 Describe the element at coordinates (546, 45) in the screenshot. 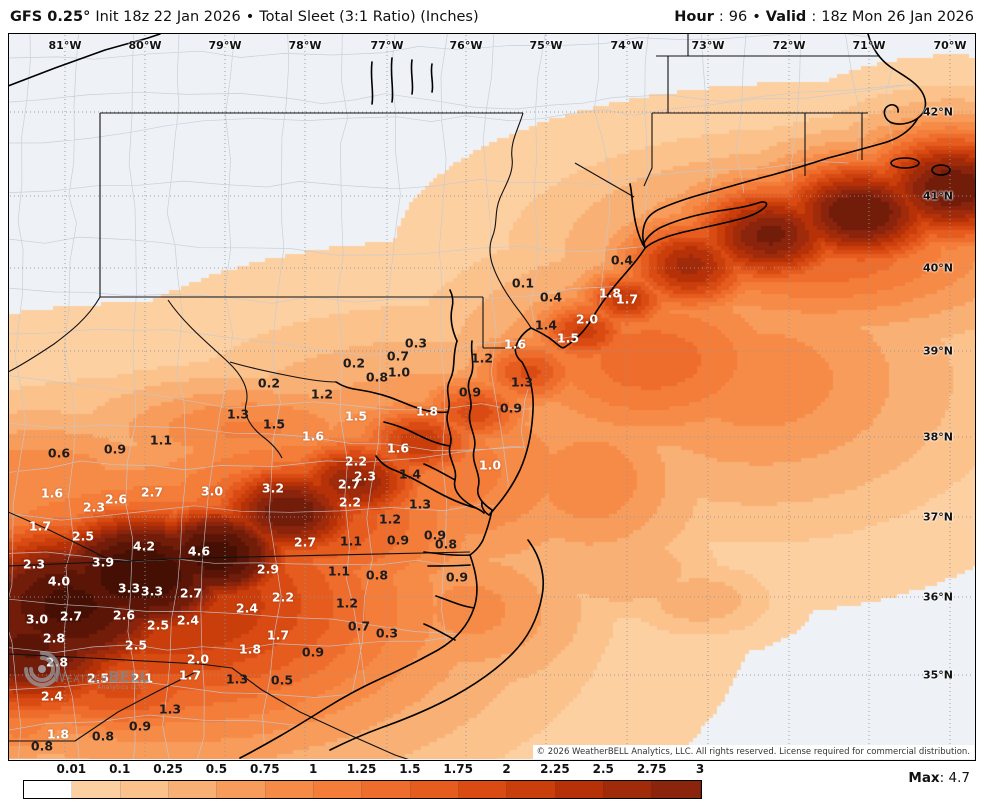

I see `lon-axis-label: 75°W` at that location.